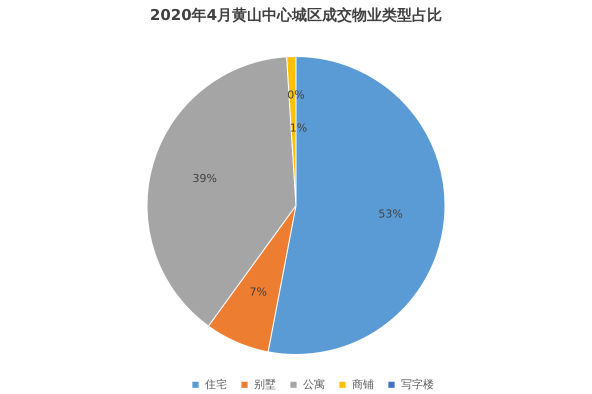 Image resolution: width=592 pixels, height=394 pixels. What do you see at coordinates (258, 292) in the screenshot?
I see `data-label: 7%` at bounding box center [258, 292].